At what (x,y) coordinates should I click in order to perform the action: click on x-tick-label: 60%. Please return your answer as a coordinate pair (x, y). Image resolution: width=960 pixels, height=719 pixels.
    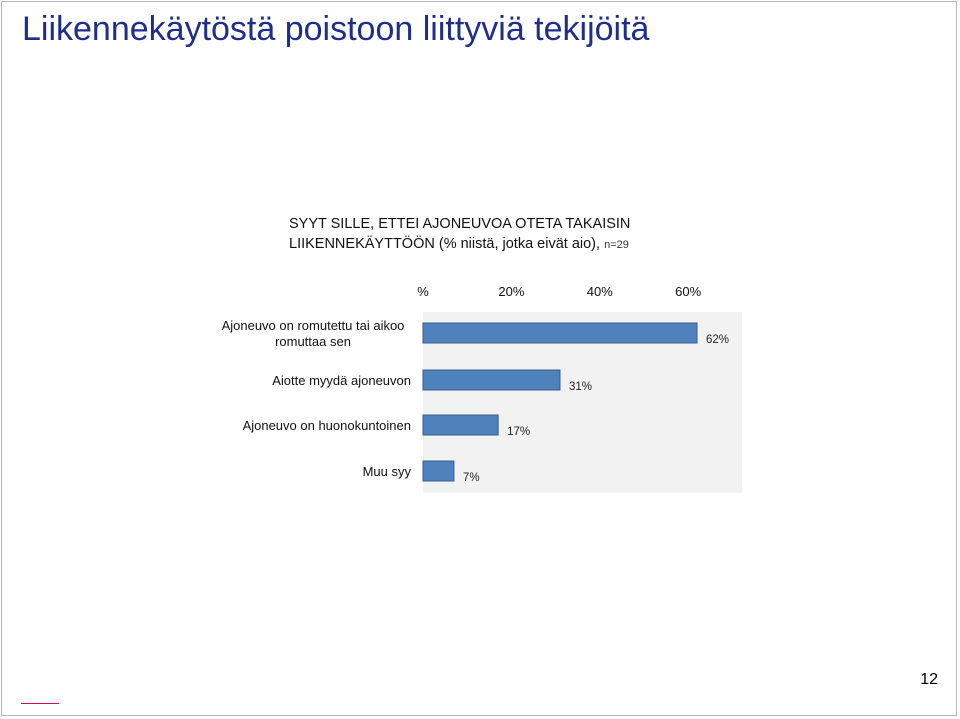
    Looking at the image, I should click on (688, 291).